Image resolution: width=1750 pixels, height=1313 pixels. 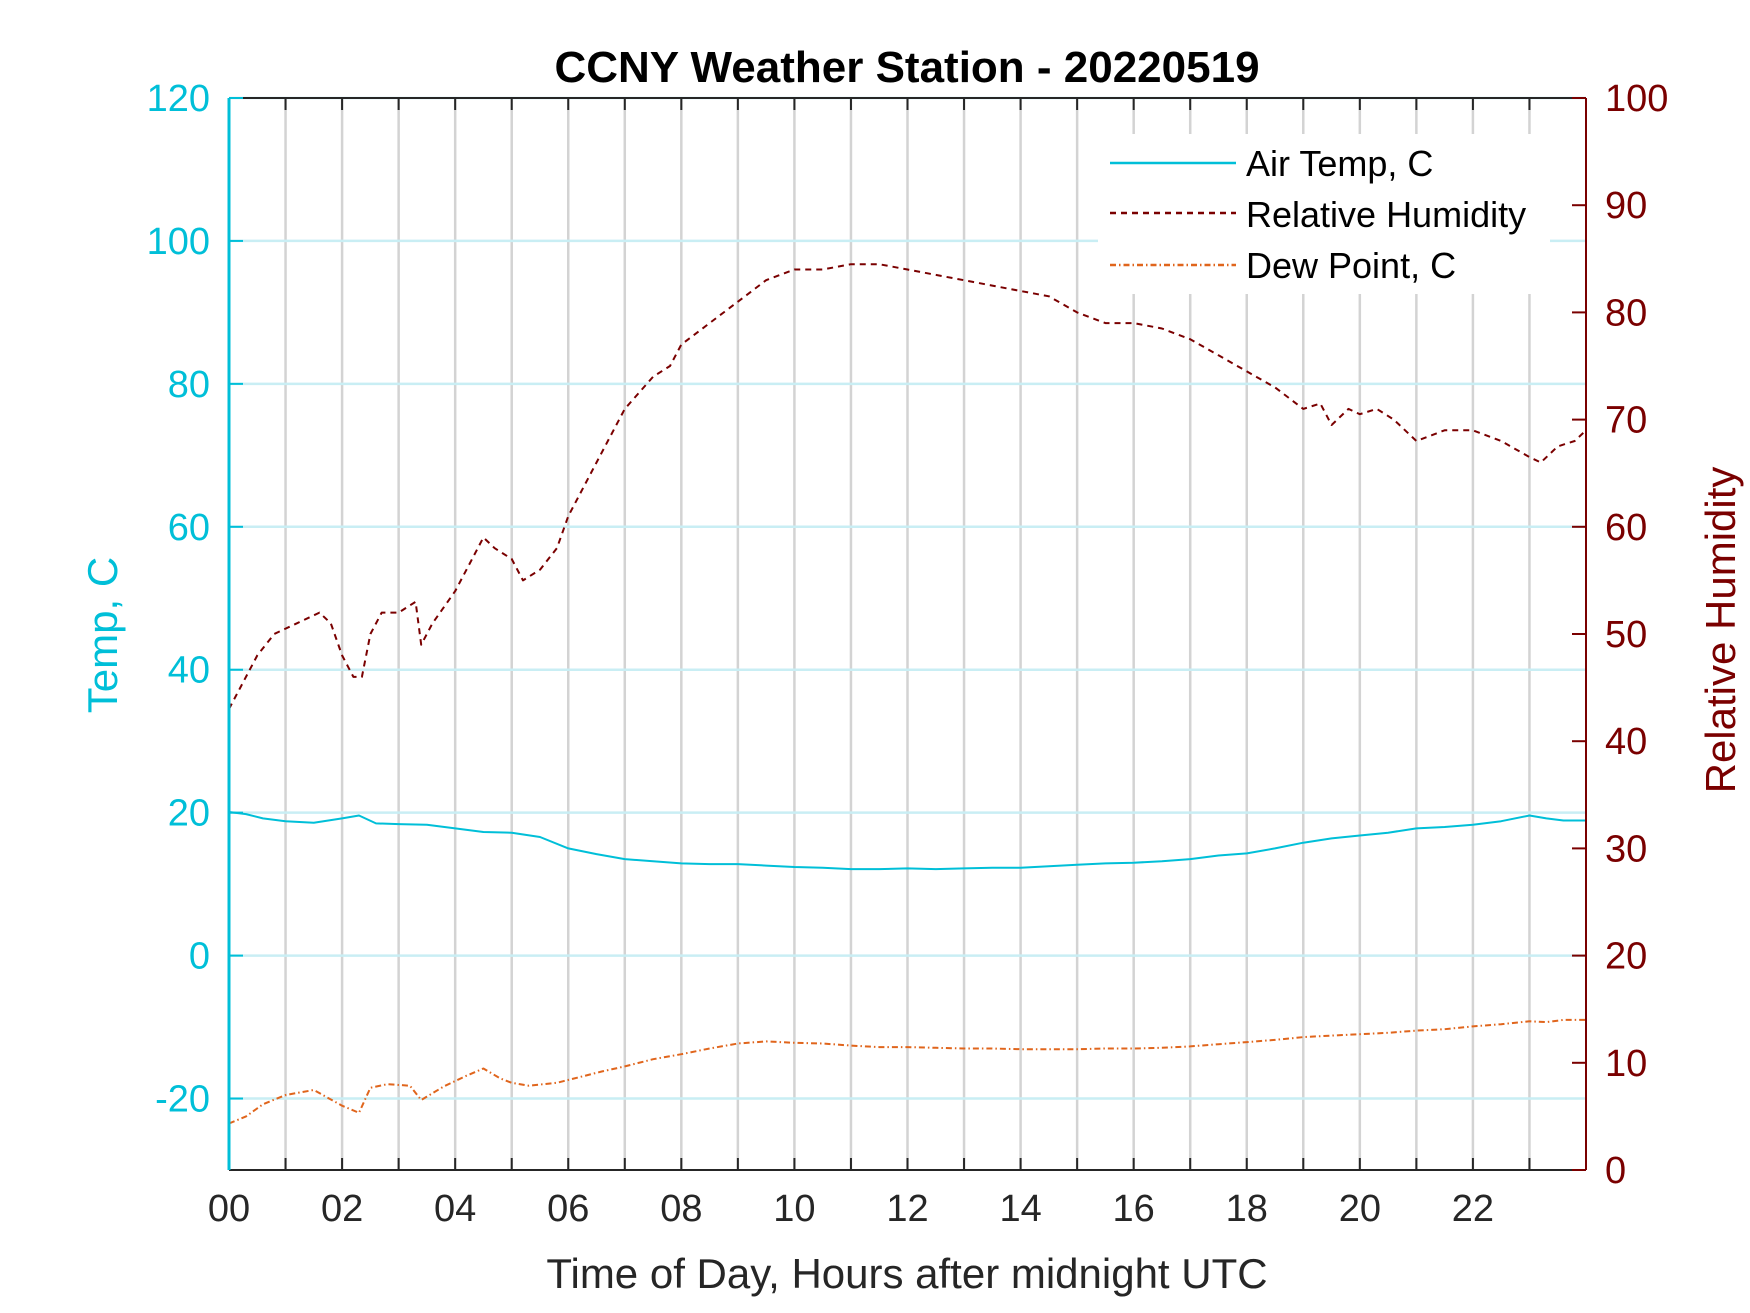 What do you see at coordinates (1626, 849) in the screenshot?
I see `y-right-tick-label: 30` at bounding box center [1626, 849].